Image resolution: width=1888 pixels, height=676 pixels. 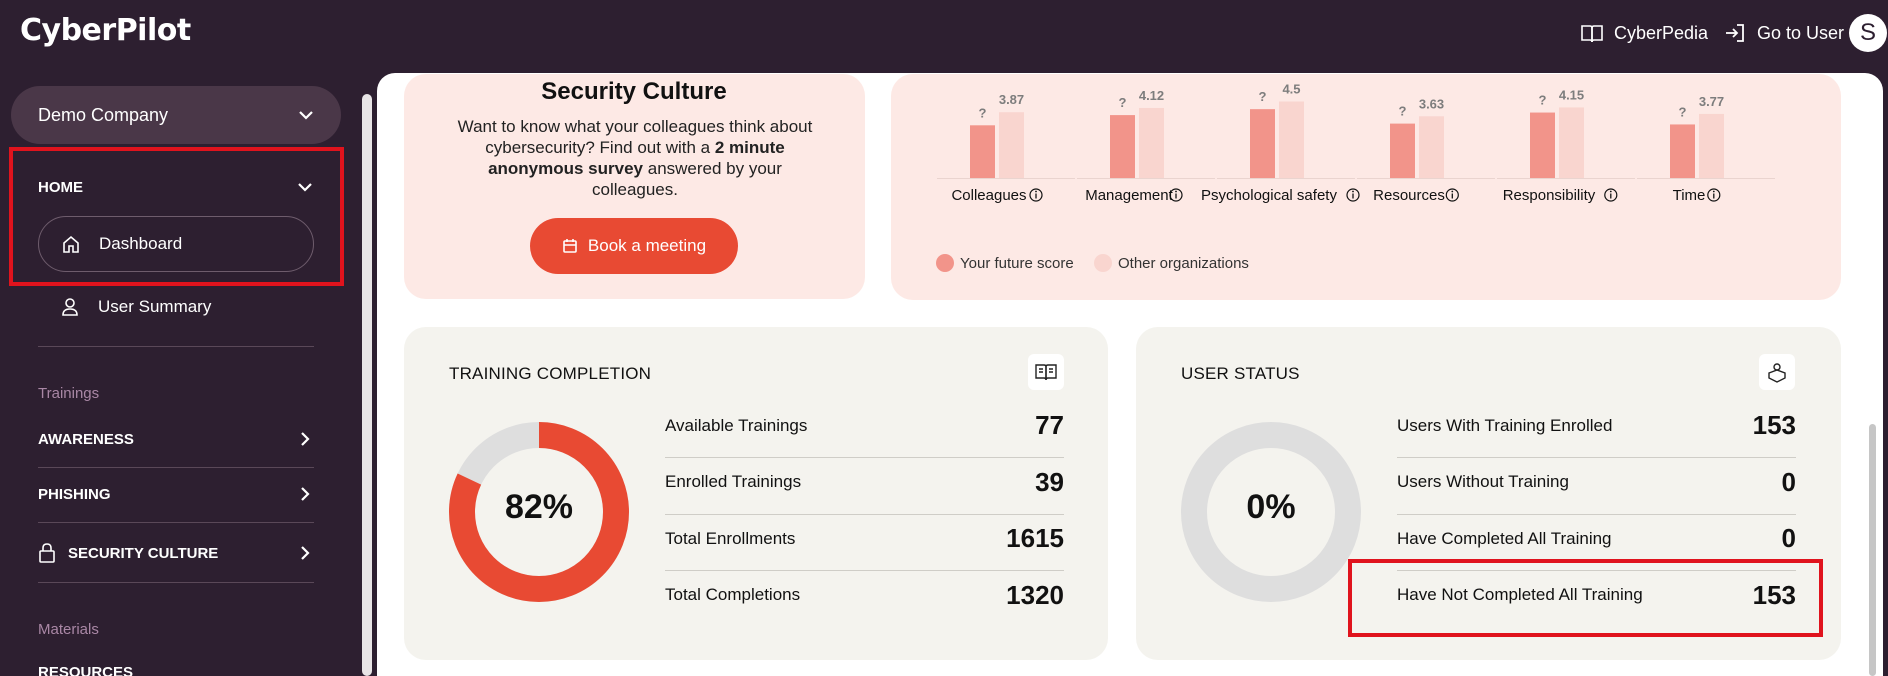 What do you see at coordinates (864, 538) in the screenshot?
I see `stat-row: Total Enrollments 1615` at bounding box center [864, 538].